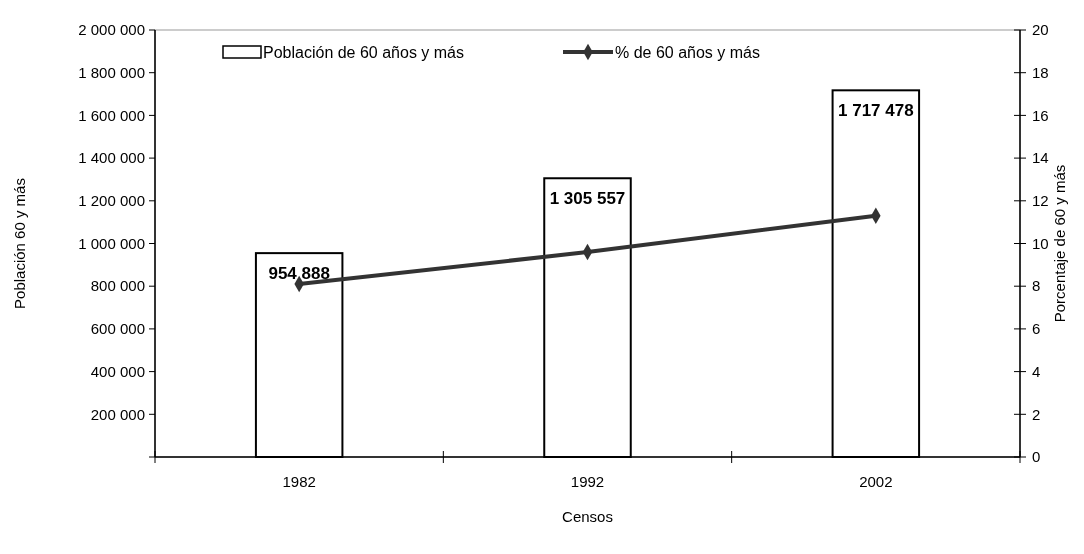 Image resolution: width=1084 pixels, height=554 pixels. What do you see at coordinates (1040, 243) in the screenshot?
I see `y2-tick-label: 10` at bounding box center [1040, 243].